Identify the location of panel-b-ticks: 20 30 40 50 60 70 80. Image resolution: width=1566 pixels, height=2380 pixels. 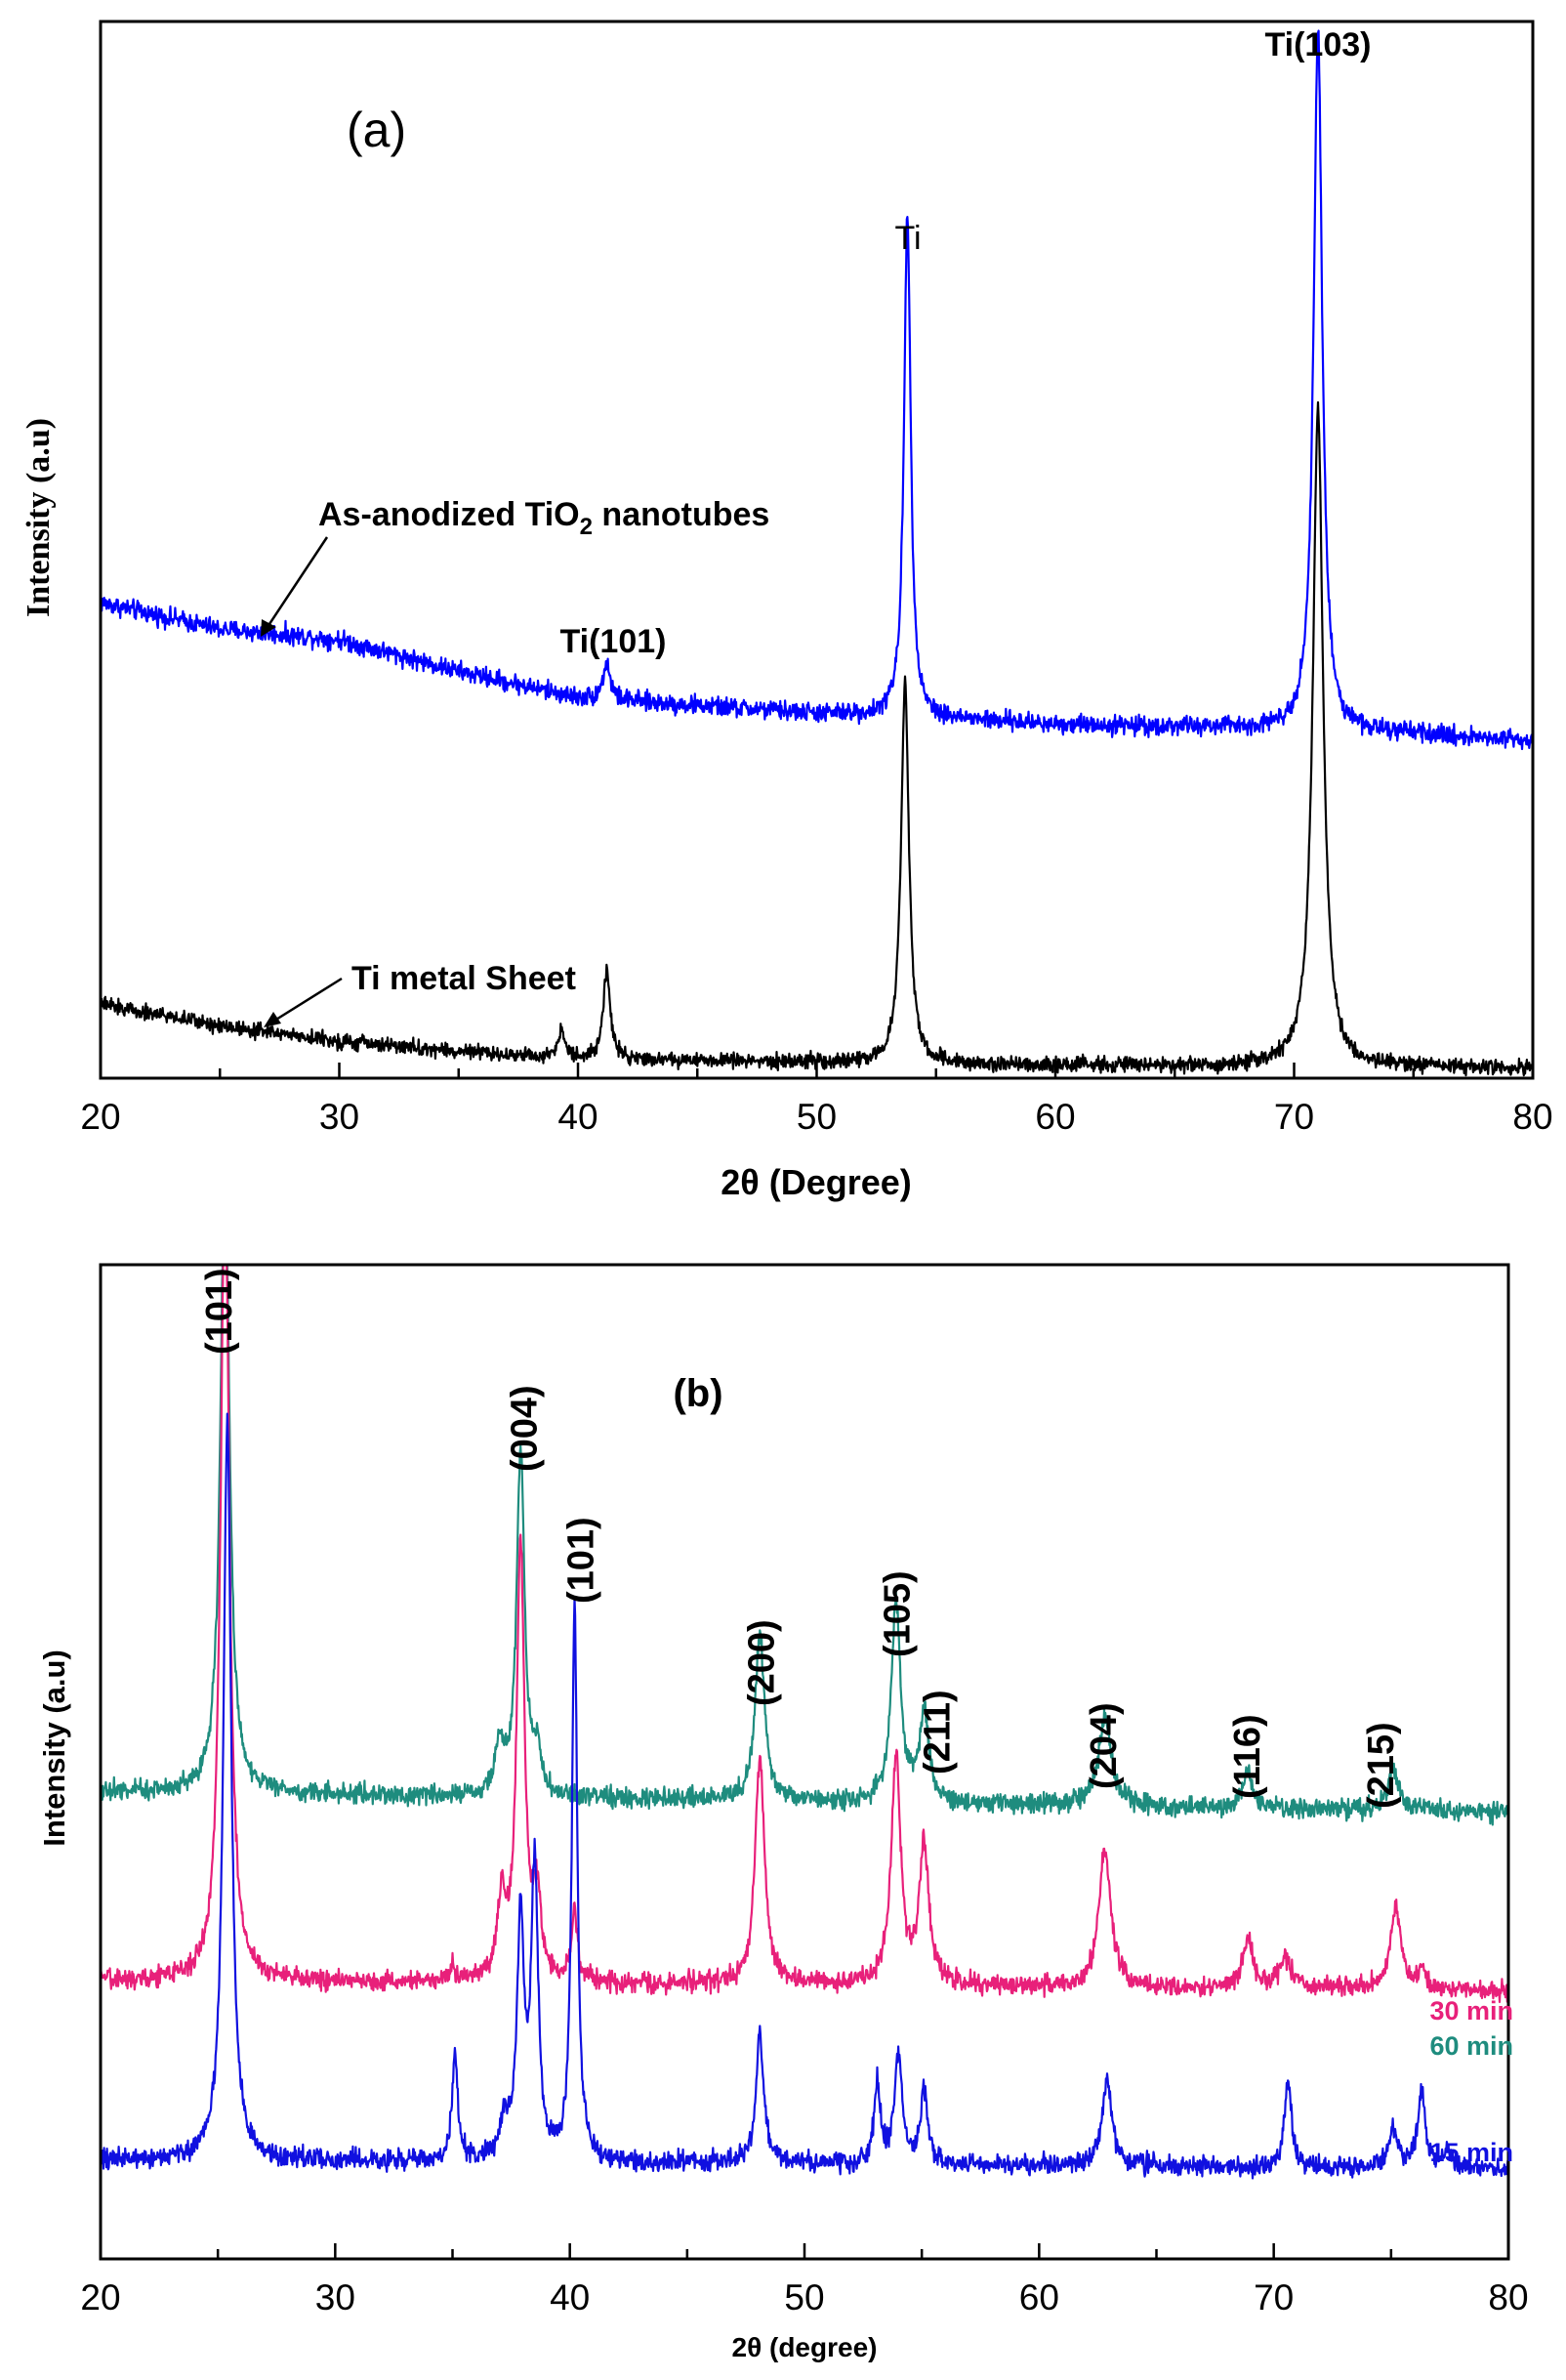
(804, 2280).